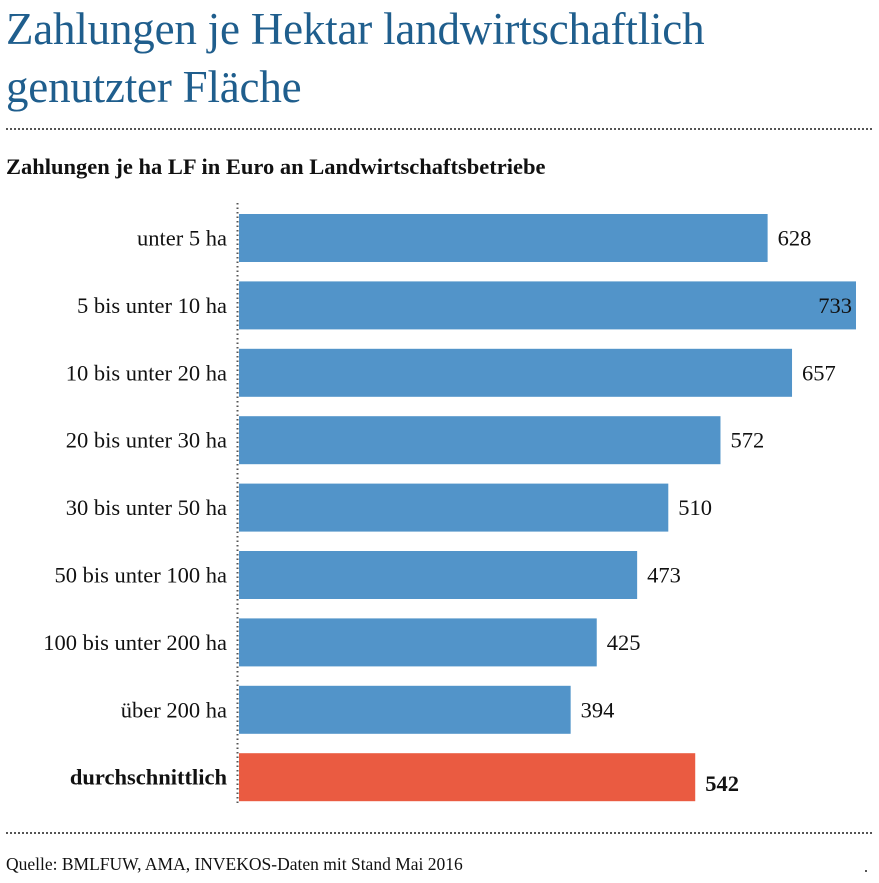  I want to click on value-label-average: 542, so click(722, 783).